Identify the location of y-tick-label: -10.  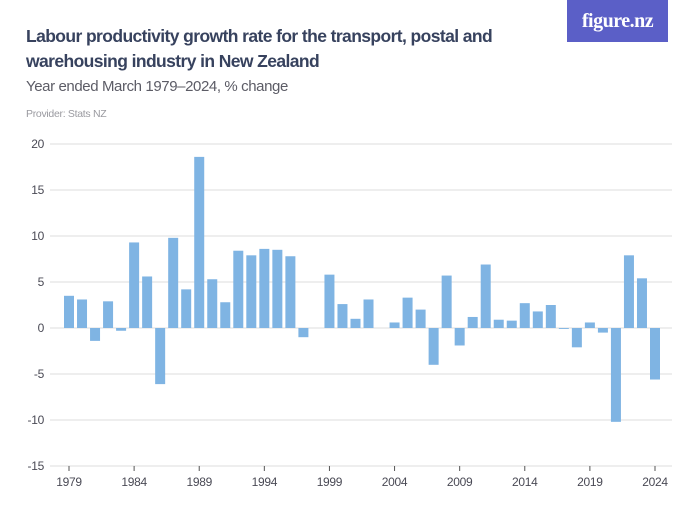
(36, 420).